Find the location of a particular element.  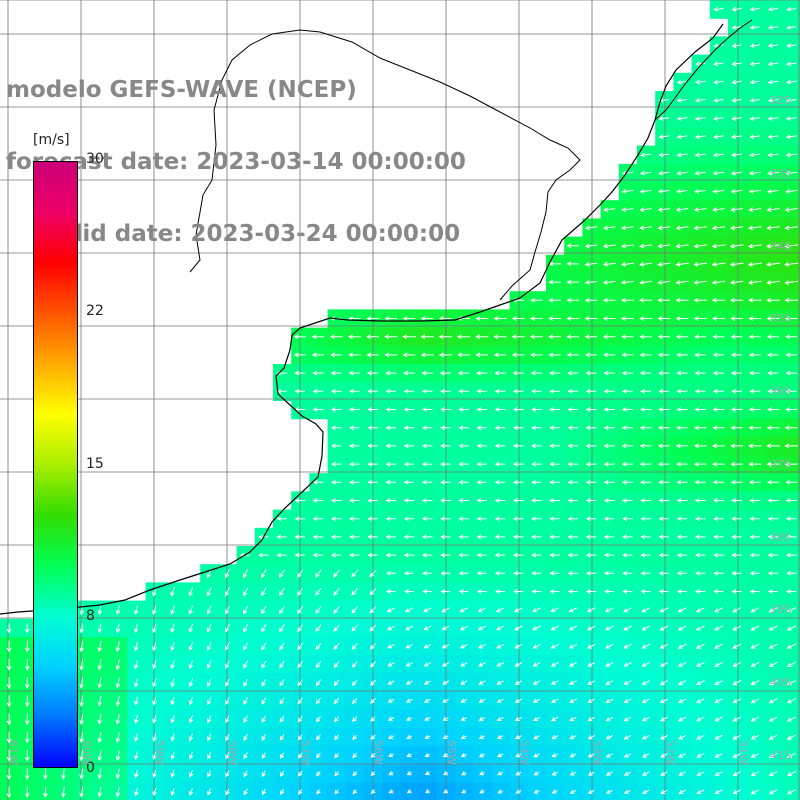

lon-label-59w: 59W is located at coordinates (159, 752).